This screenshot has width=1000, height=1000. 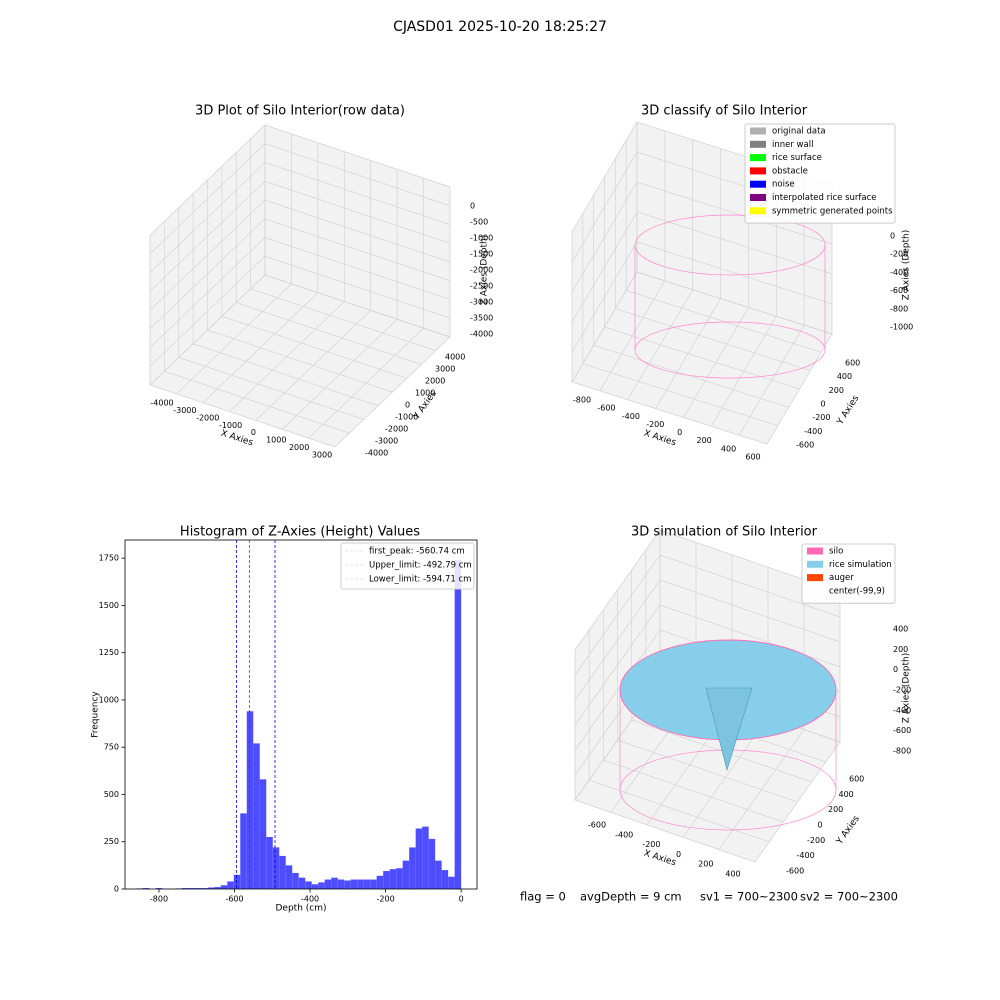 I want to click on x-tick-label: -3000, so click(x=184, y=410).